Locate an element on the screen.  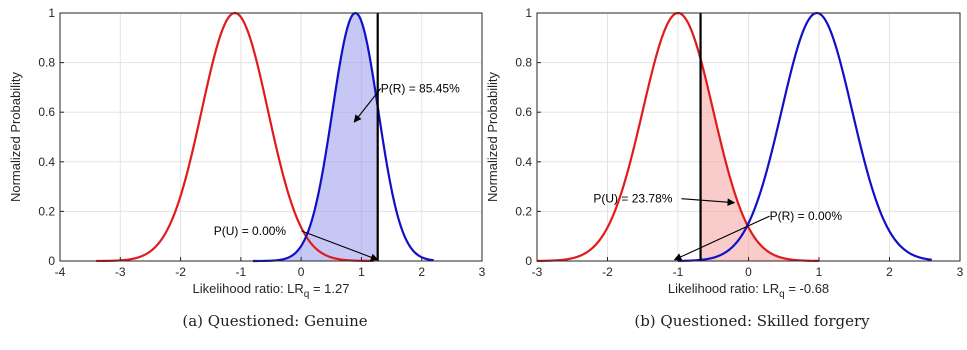
caption-a: (a) Questioned: Genuine is located at coordinates (275, 321).